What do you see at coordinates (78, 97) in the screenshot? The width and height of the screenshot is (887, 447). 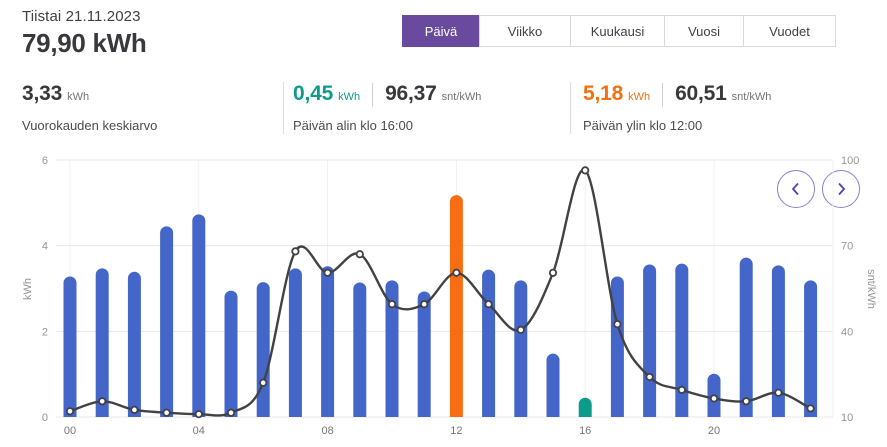 I see `average-unit: kWh` at bounding box center [78, 97].